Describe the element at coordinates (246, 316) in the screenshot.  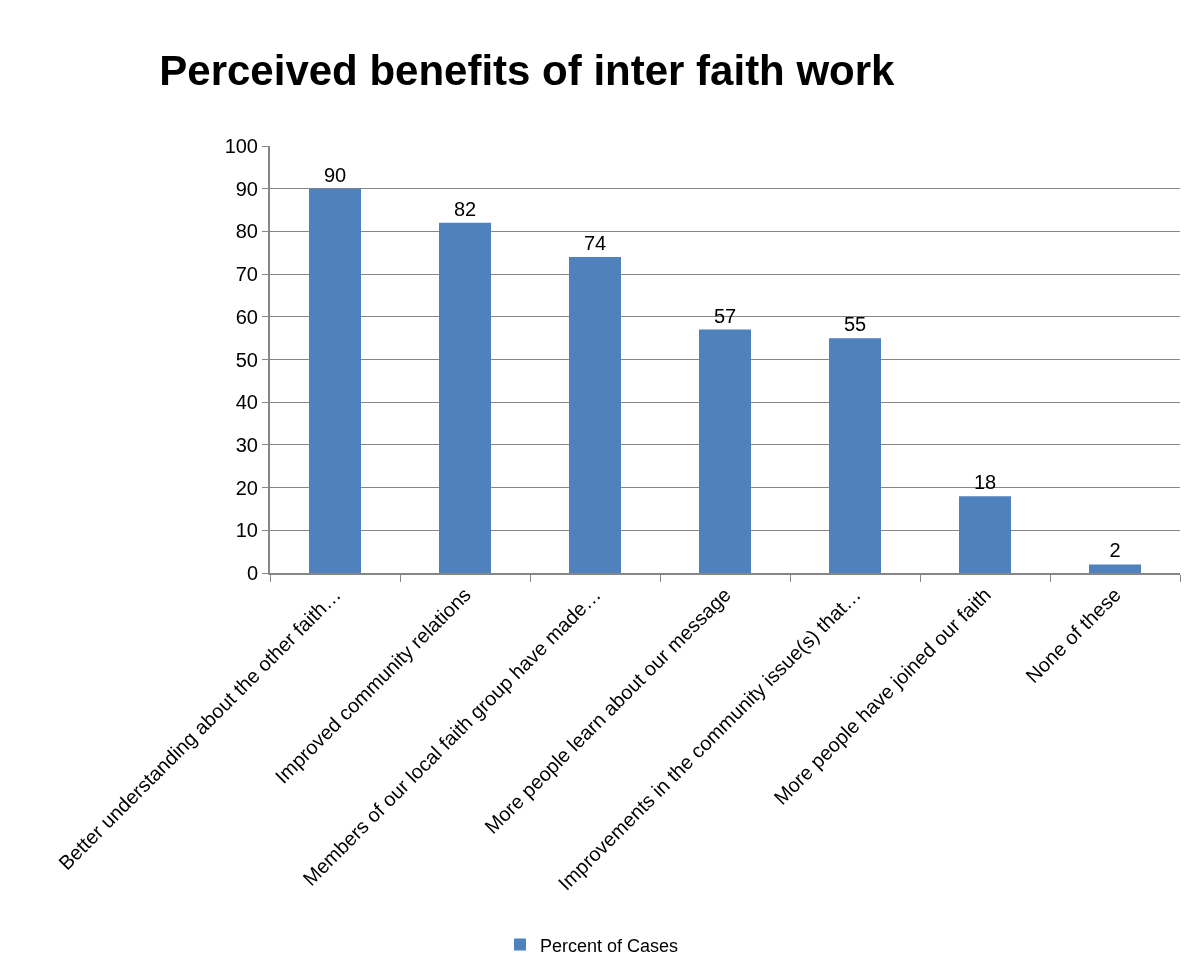
I see `y-tick-label: 60` at that location.